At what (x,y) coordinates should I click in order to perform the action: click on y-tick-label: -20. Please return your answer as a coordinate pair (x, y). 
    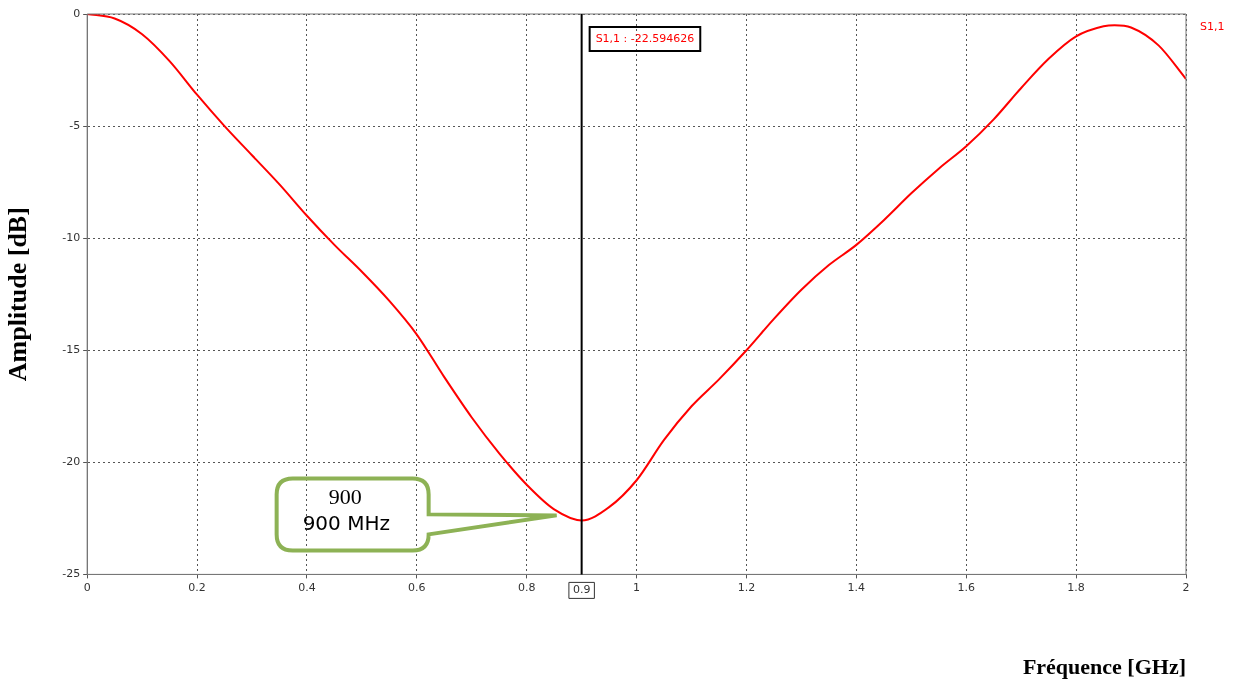
    Looking at the image, I should click on (71, 462).